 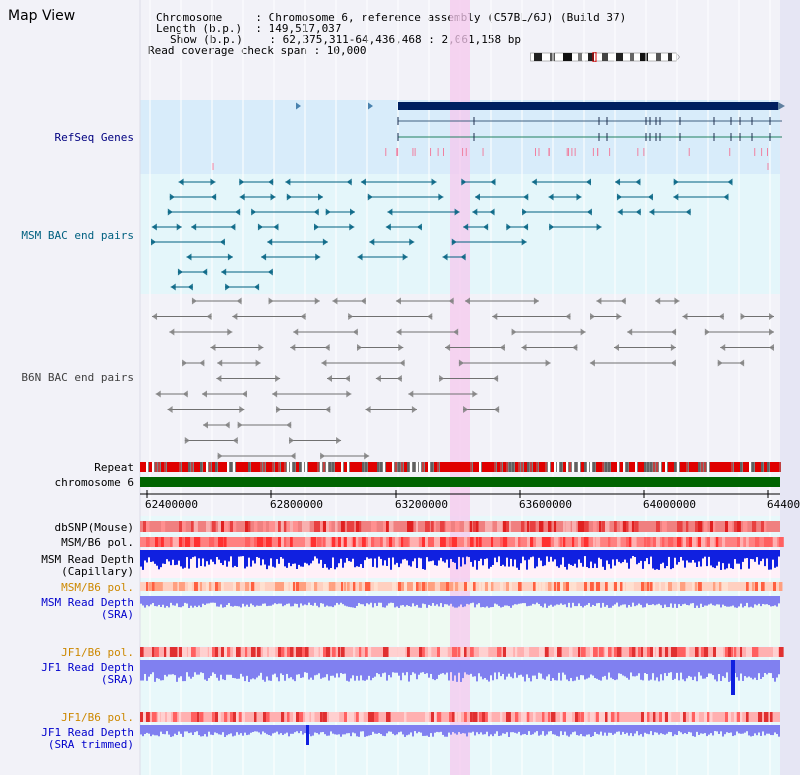 What do you see at coordinates (87, 667) in the screenshot?
I see `track-label-jf1-depth-sra: JF1 Read Depth` at bounding box center [87, 667].